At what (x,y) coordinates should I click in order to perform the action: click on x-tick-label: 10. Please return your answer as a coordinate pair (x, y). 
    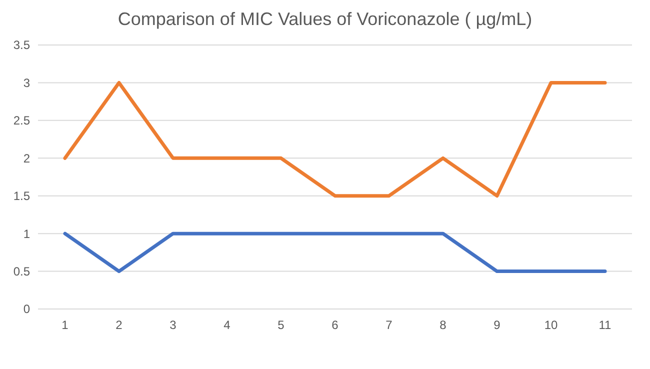
    Looking at the image, I should click on (551, 325).